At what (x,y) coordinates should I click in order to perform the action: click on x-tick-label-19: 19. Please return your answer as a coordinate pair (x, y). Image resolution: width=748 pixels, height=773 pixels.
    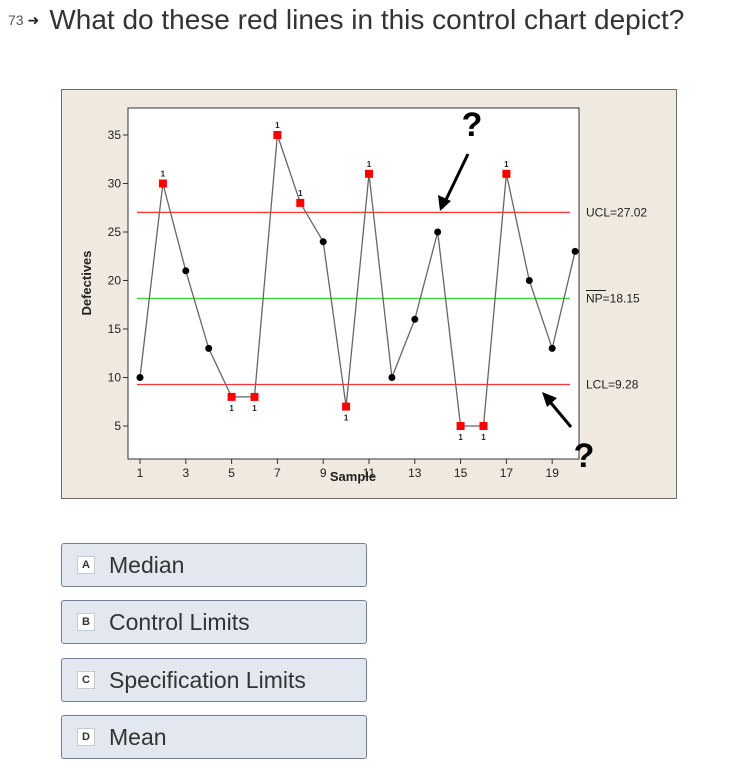
    Looking at the image, I should click on (553, 473).